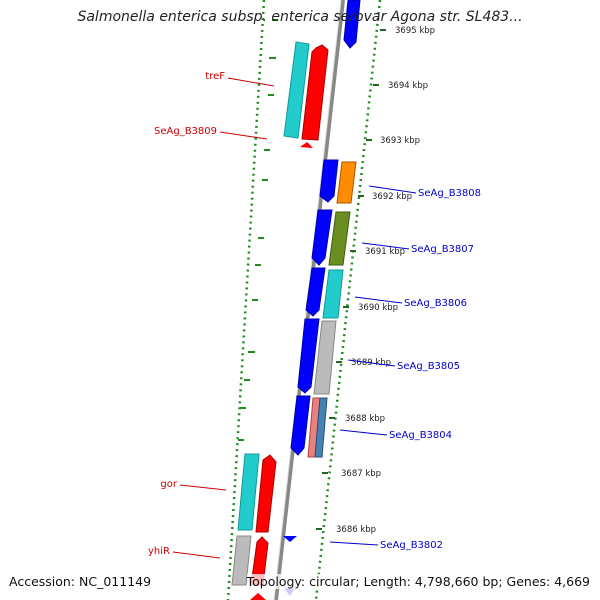 This screenshot has width=600, height=600. Describe the element at coordinates (306, 145) in the screenshot. I see `gene-small-red-arrow` at that location.